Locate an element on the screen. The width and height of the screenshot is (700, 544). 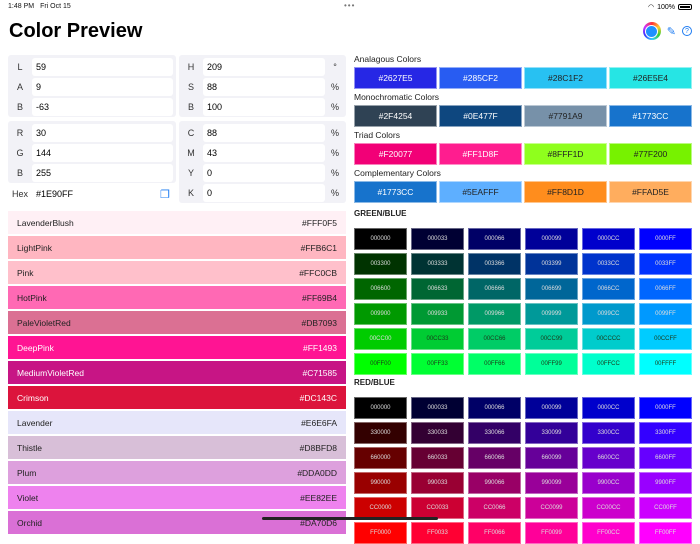
grid-color-cell: CC0099 is located at coordinates (551, 508).